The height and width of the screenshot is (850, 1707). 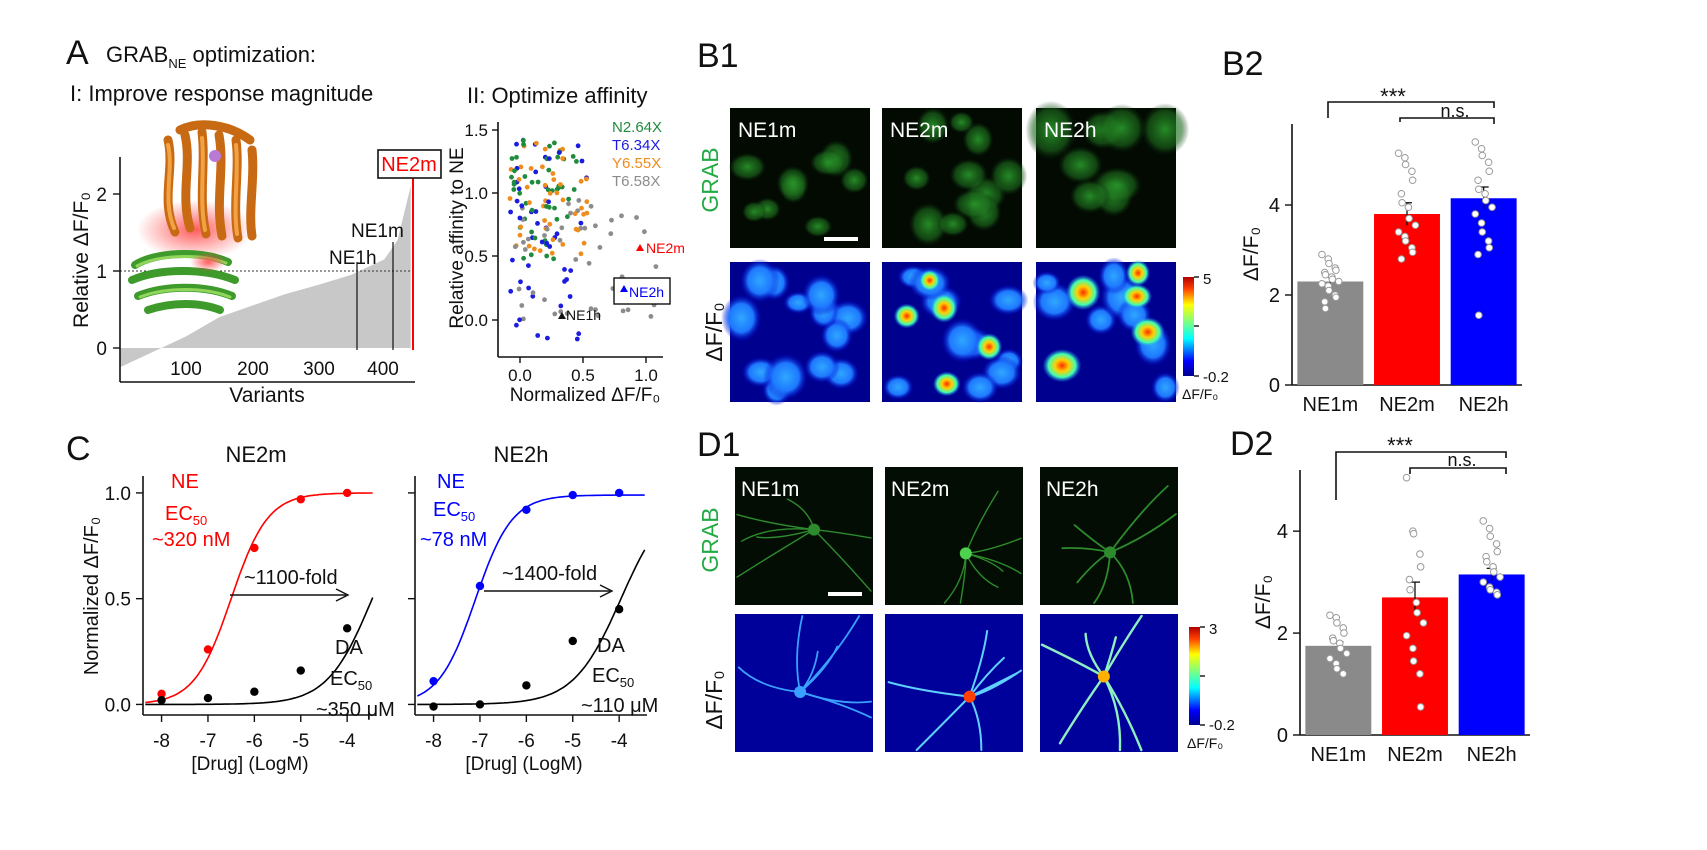 I want to click on panel-d1-letter: D1, so click(x=718, y=445).